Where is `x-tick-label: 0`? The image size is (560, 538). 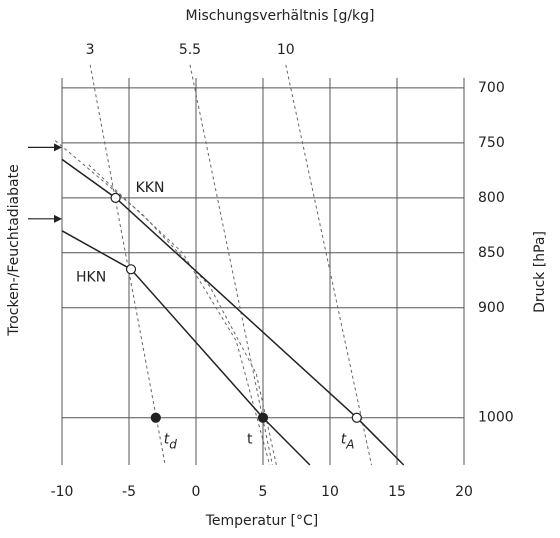
x-tick-label: 0 is located at coordinates (196, 492).